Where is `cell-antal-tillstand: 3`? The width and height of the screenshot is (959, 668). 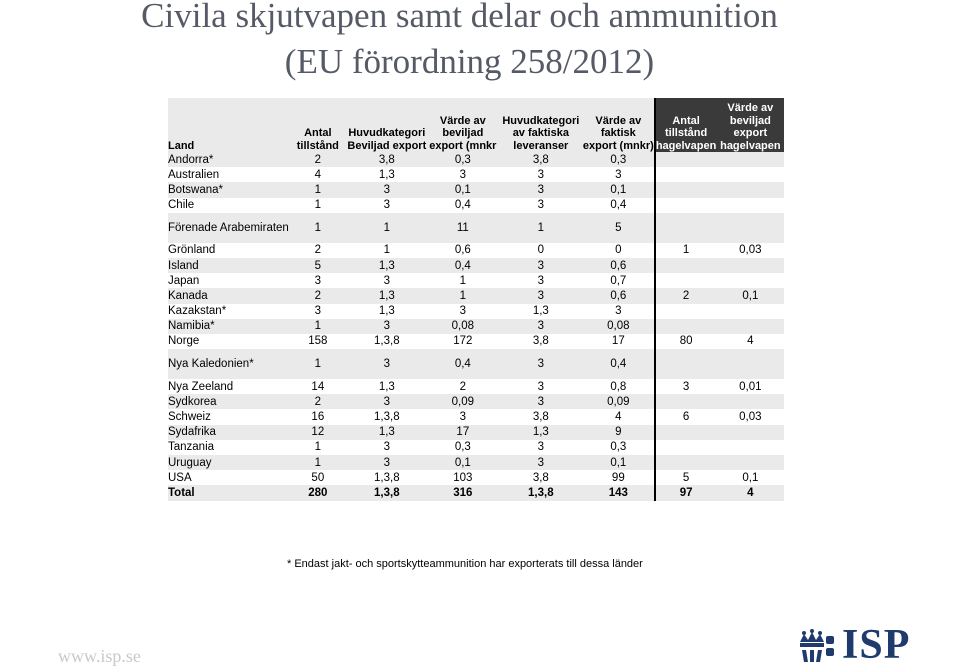 cell-antal-tillstand: 3 is located at coordinates (318, 311).